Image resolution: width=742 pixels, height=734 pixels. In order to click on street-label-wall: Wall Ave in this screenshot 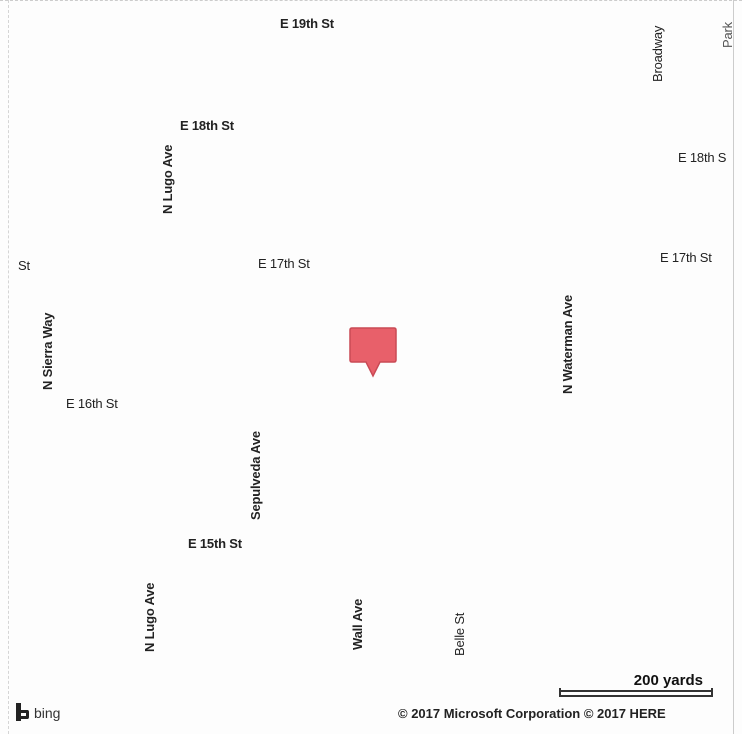, I will do `click(357, 624)`.